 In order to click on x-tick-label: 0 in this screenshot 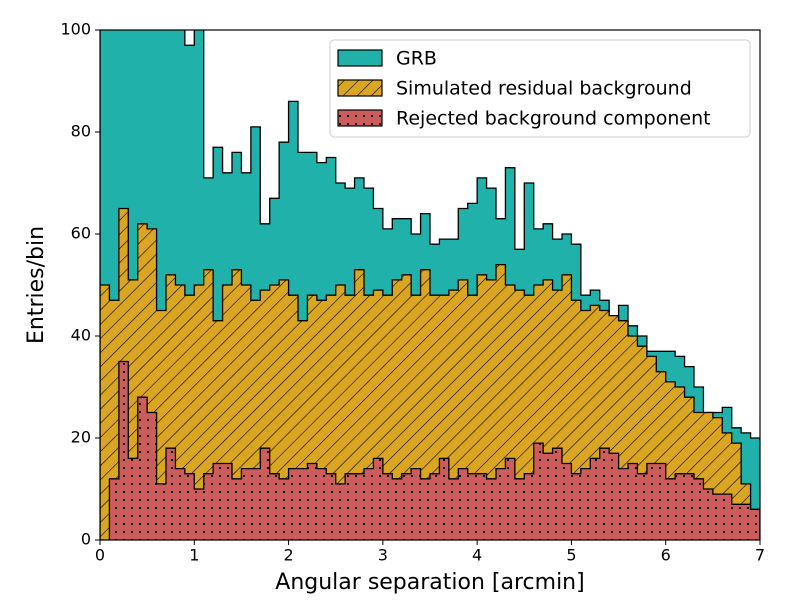, I will do `click(100, 555)`.